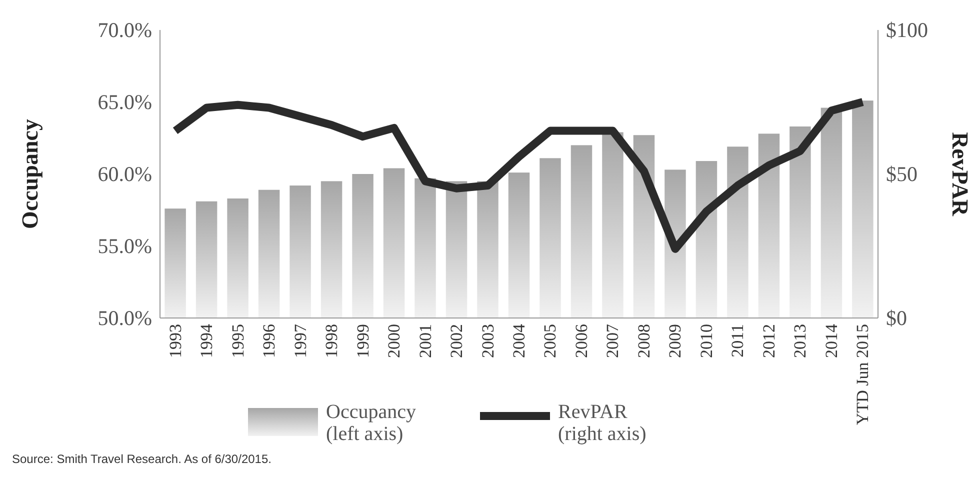  I want to click on x-tick-label: 2010, so click(706, 341).